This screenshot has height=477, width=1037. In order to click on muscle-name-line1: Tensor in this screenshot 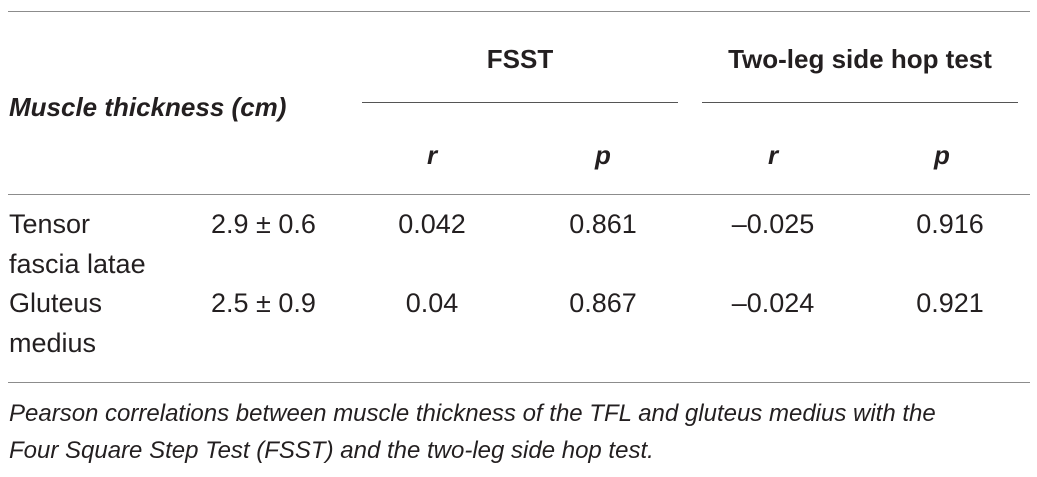, I will do `click(50, 224)`.